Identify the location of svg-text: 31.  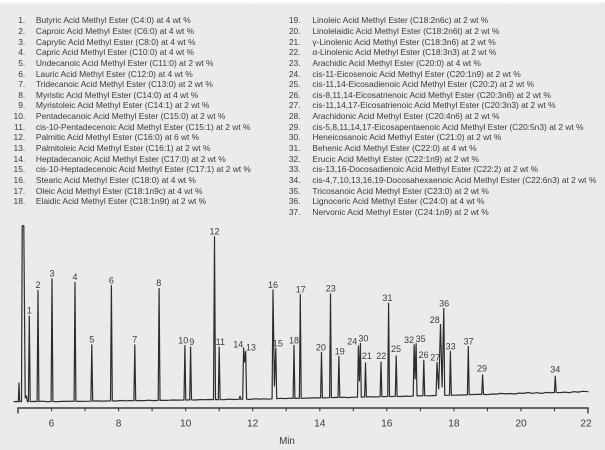
(387, 298).